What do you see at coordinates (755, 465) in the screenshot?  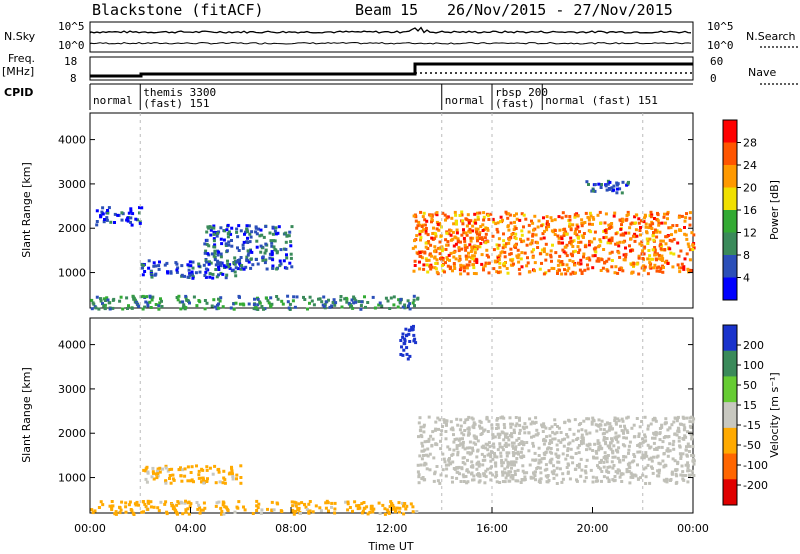 I see `colorbar-tick-label: -100` at bounding box center [755, 465].